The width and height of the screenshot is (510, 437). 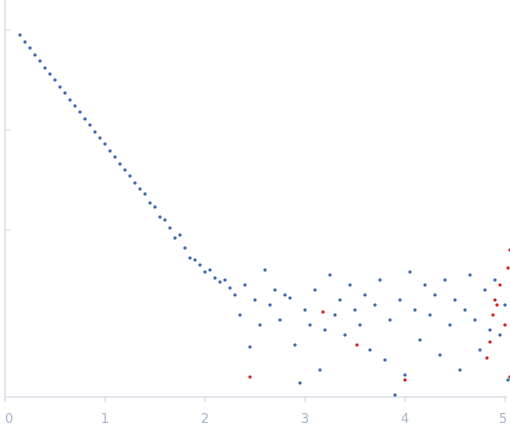 I want to click on x-tick-label: 0, so click(x=9, y=419).